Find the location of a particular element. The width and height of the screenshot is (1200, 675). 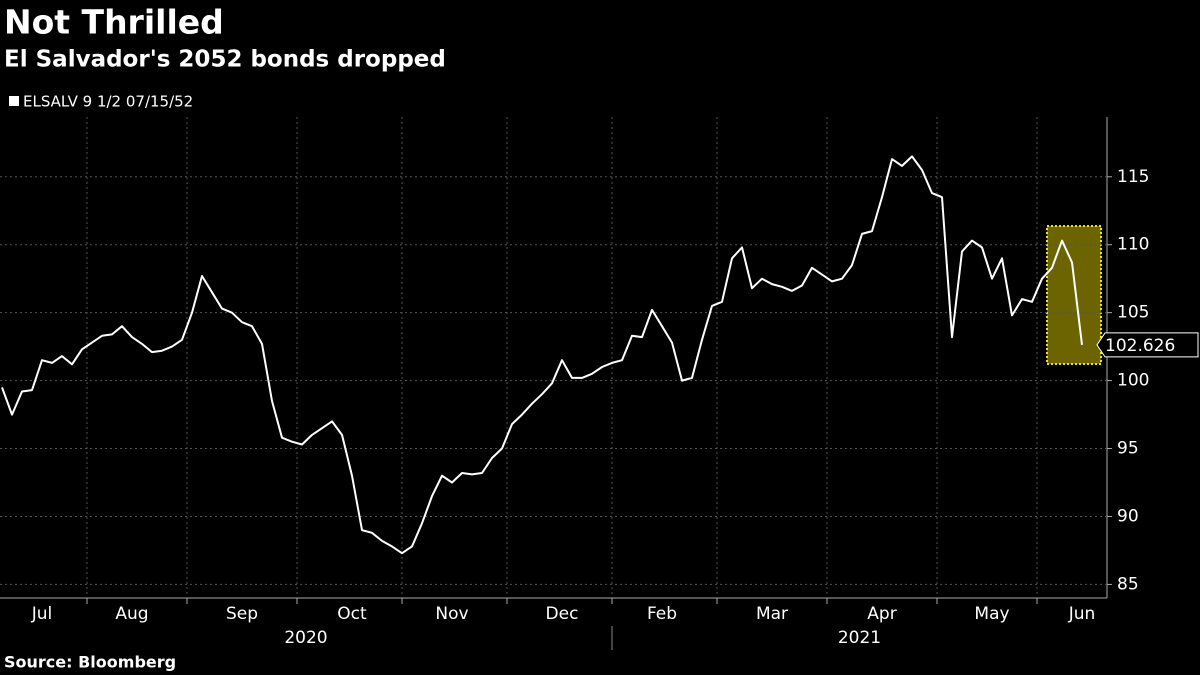

source: Source: Bloomberg is located at coordinates (90, 662).